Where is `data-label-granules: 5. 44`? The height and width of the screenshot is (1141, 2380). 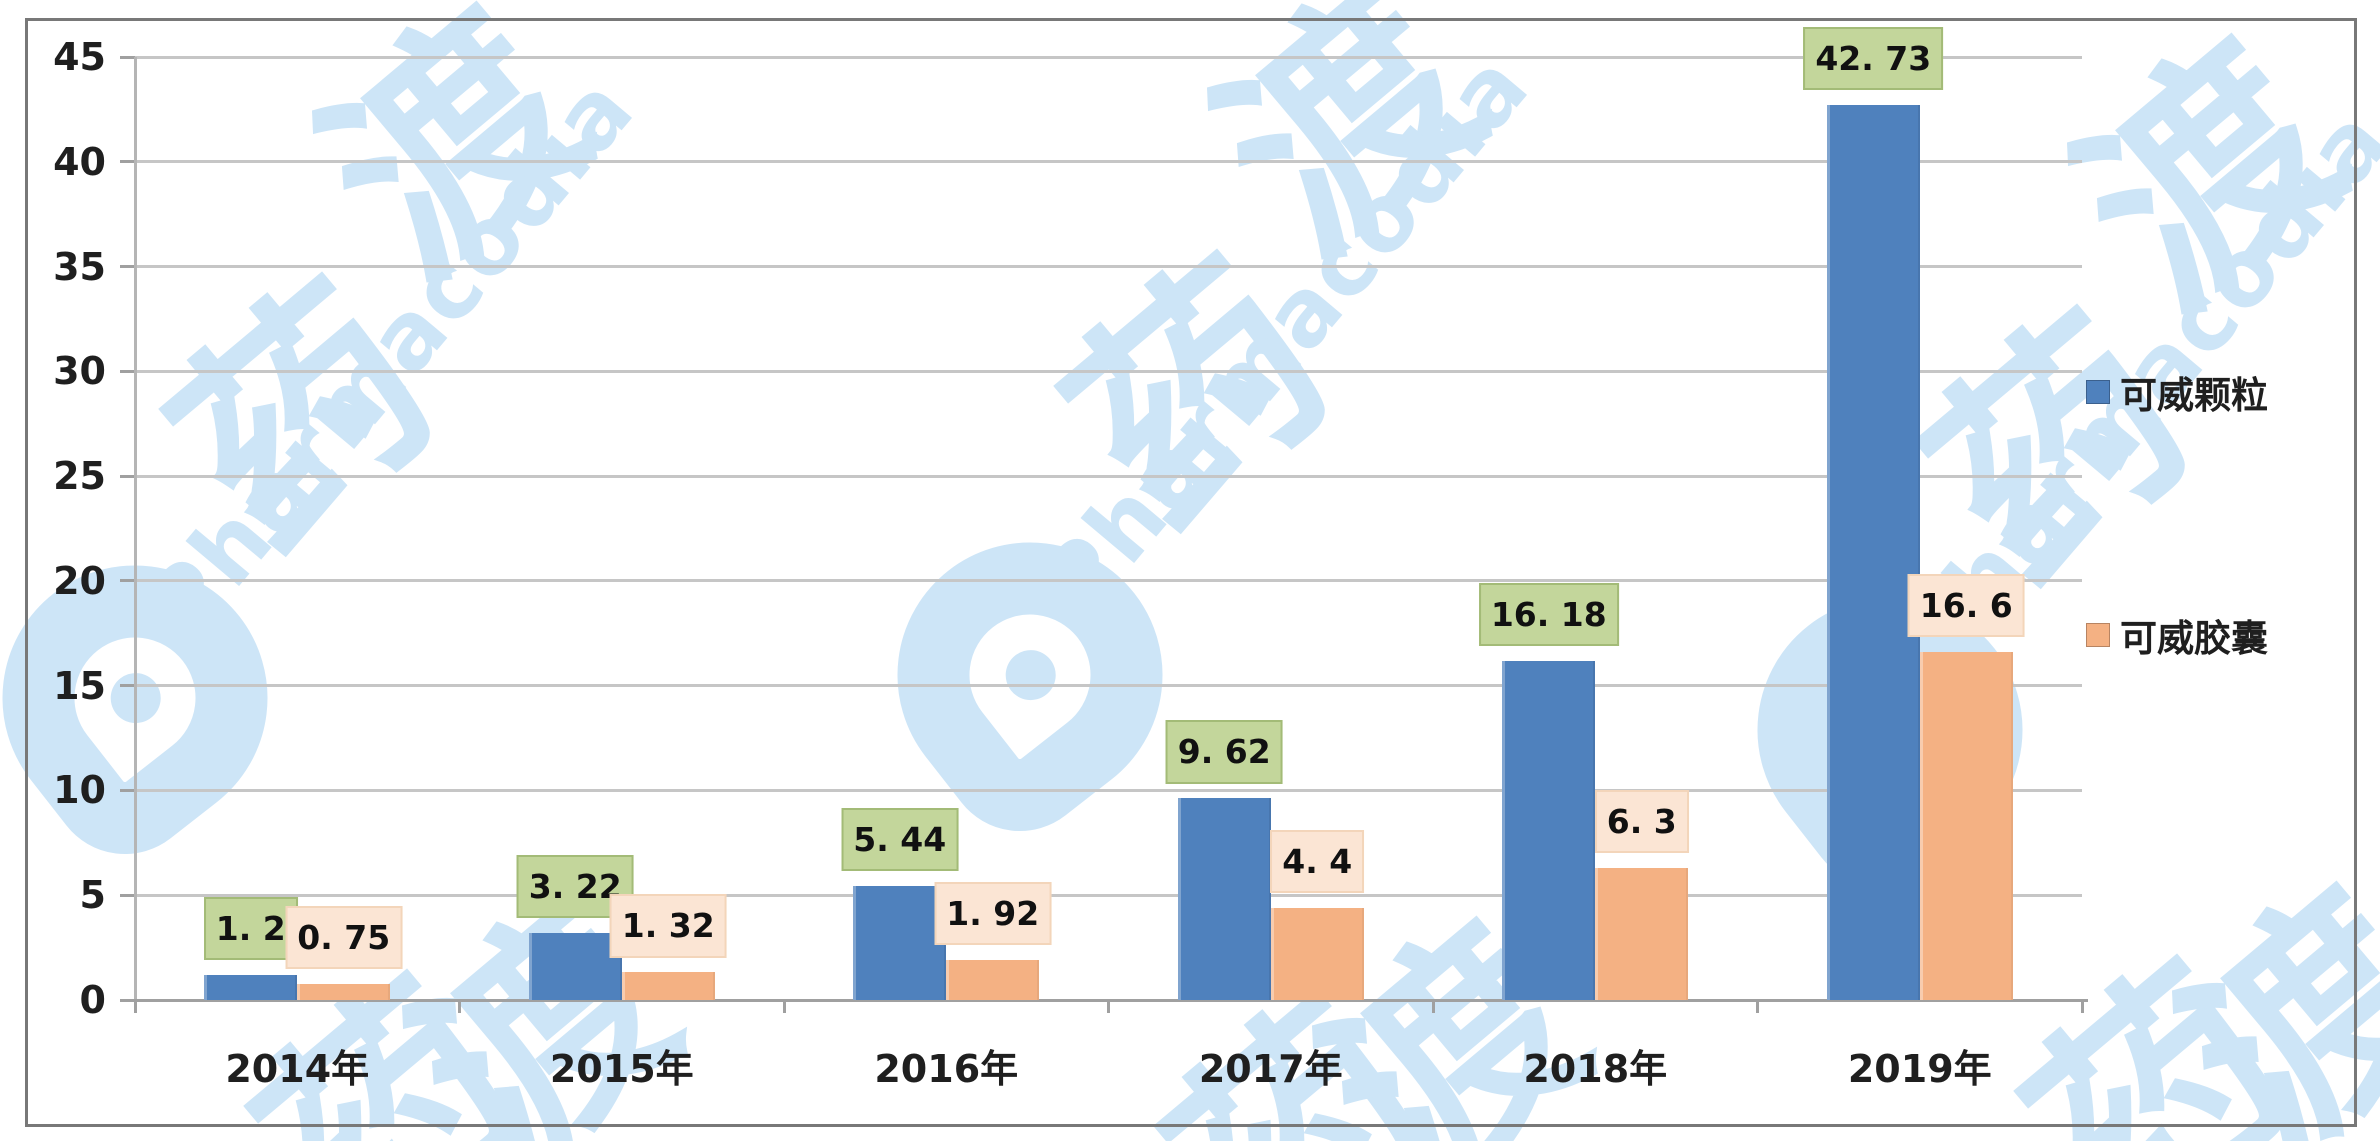 data-label-granules: 5. 44 is located at coordinates (900, 840).